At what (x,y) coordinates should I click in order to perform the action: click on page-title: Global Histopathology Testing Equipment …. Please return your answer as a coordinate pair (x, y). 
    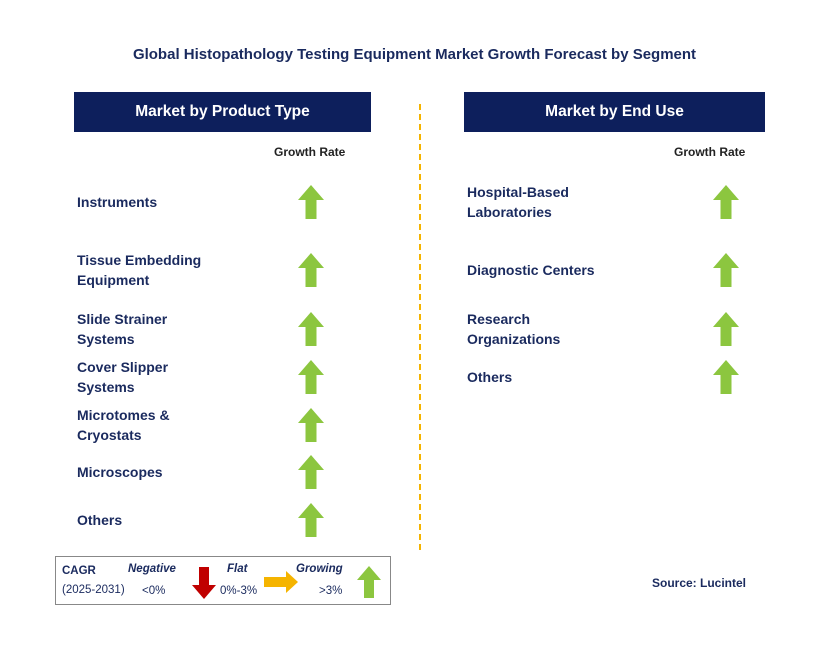
    Looking at the image, I should click on (414, 54).